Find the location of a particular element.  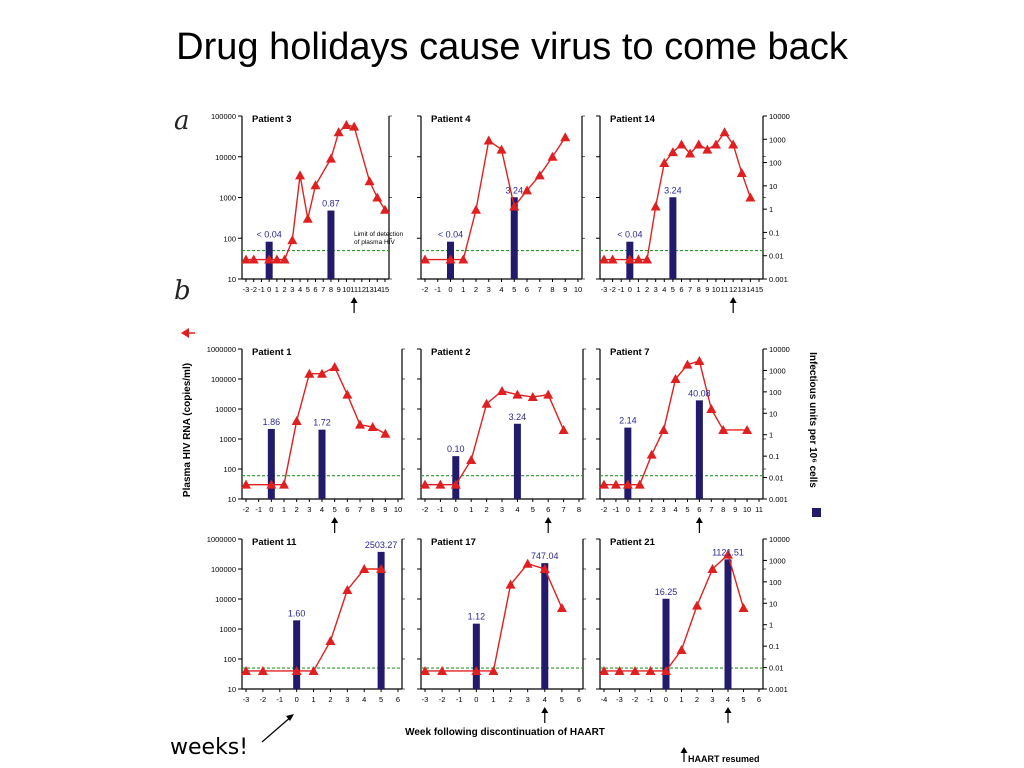

panel-title: Patient 2 is located at coordinates (451, 352).